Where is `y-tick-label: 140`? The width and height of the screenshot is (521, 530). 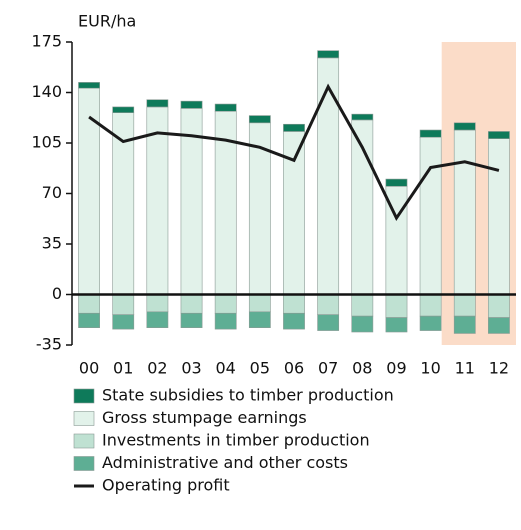
y-tick-label: 140 is located at coordinates (46, 91).